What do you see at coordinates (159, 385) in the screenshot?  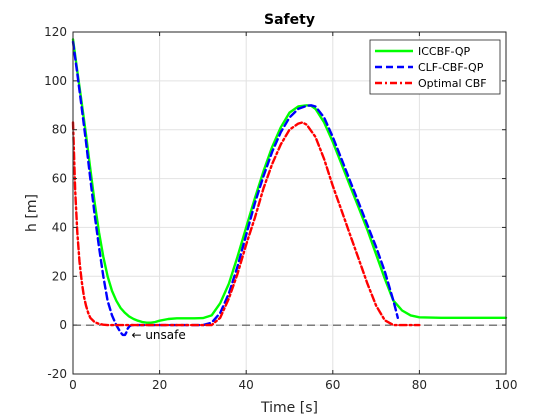 I see `x-tick-label: 20` at bounding box center [159, 385].